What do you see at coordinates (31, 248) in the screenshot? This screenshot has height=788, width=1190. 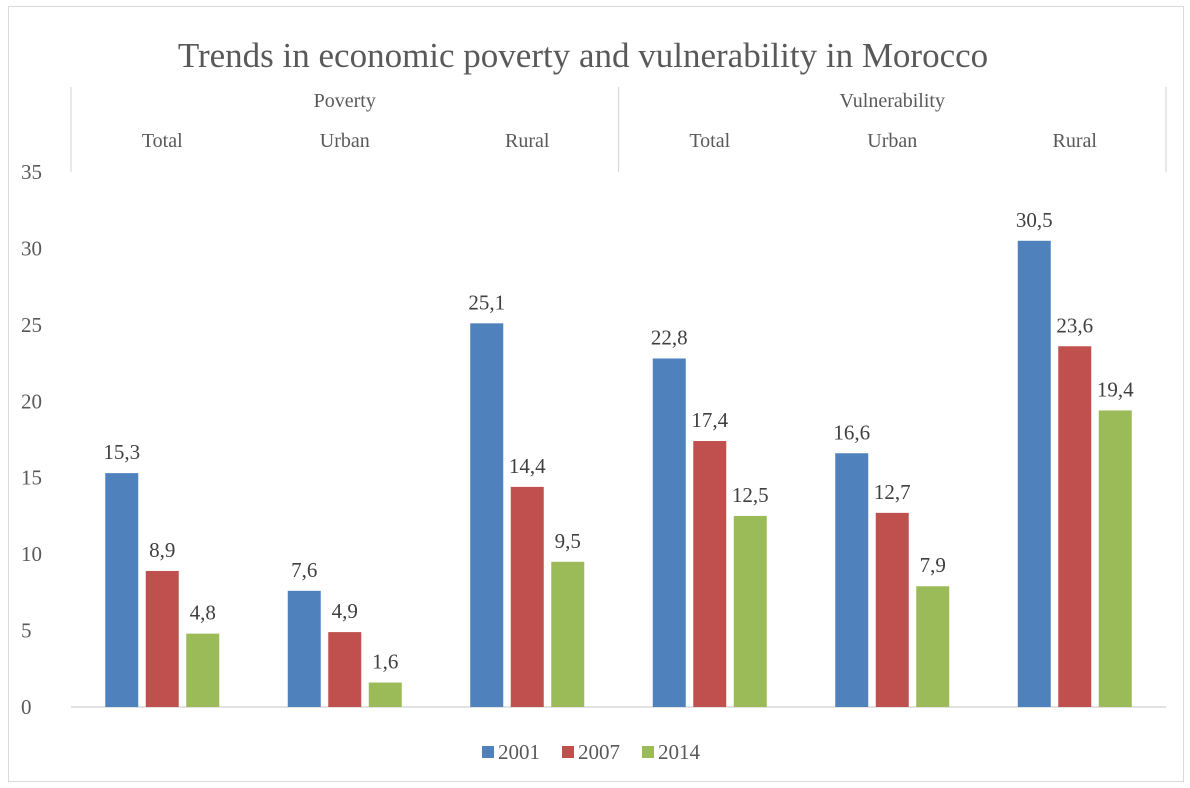 I see `y-tick-label: 30` at bounding box center [31, 248].